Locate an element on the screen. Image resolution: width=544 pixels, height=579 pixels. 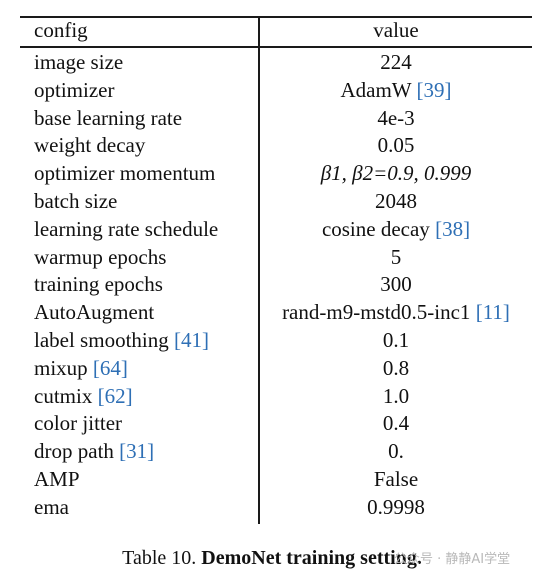
table-row: AutoAugment rand-m9-mstd0.5-inc1 [11] is located at coordinates (276, 312).